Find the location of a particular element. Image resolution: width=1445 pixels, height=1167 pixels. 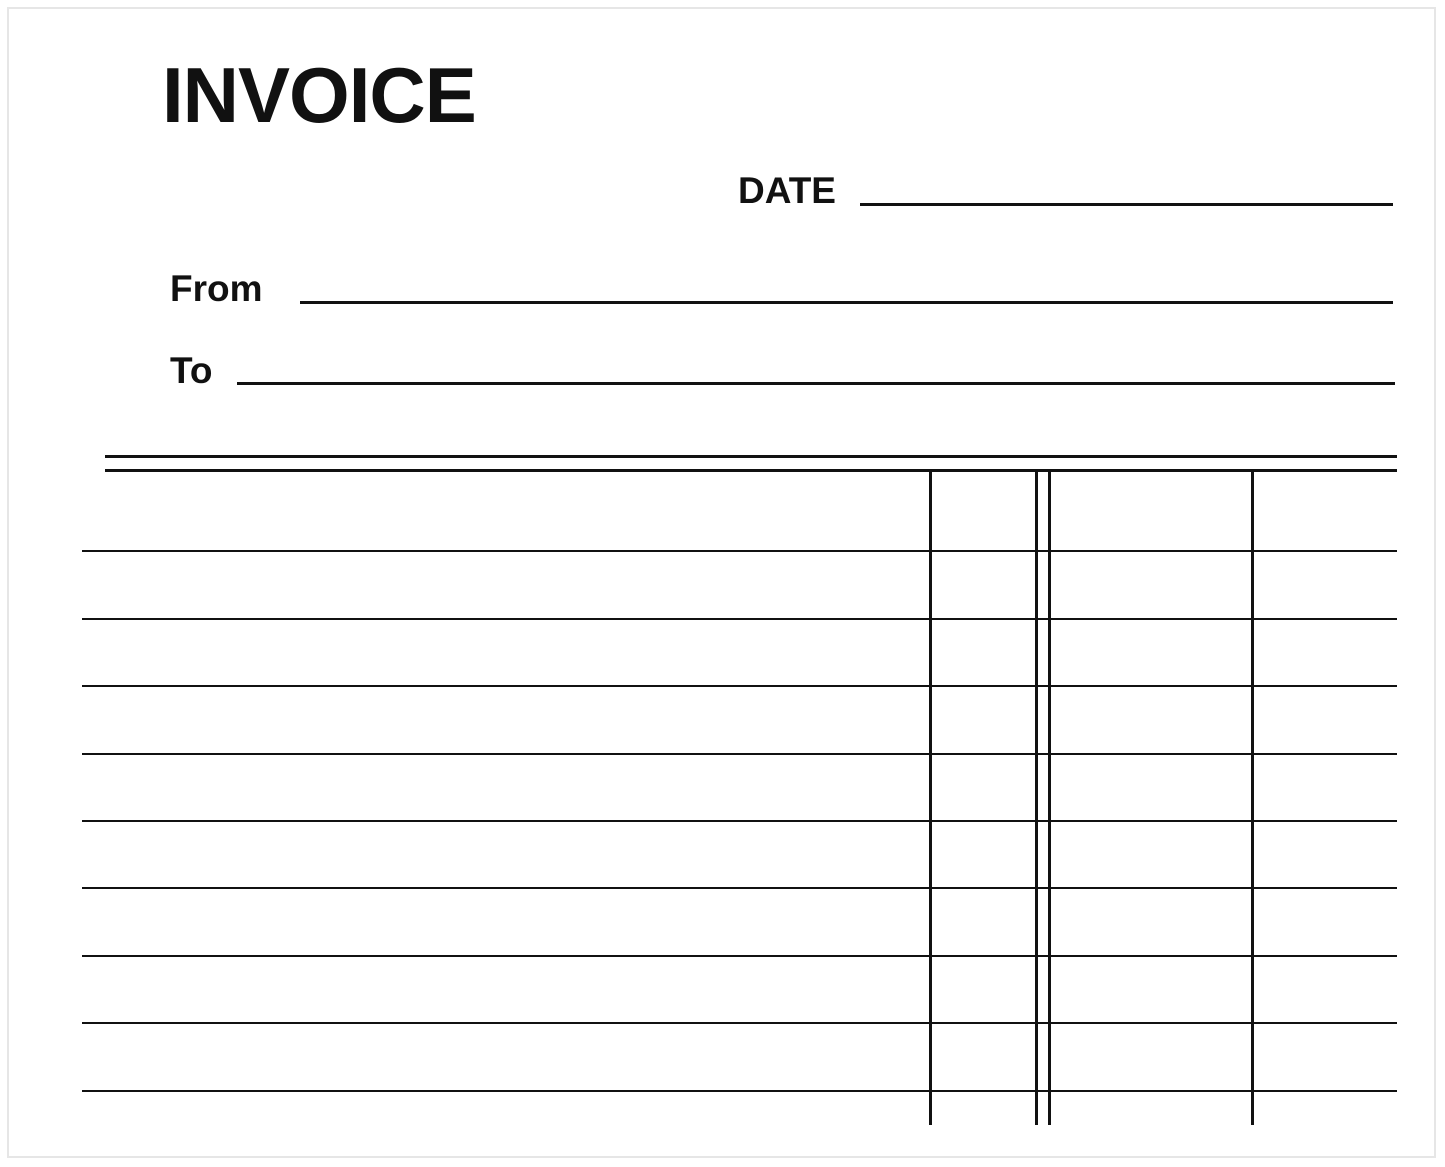

from-label: From is located at coordinates (216, 288).